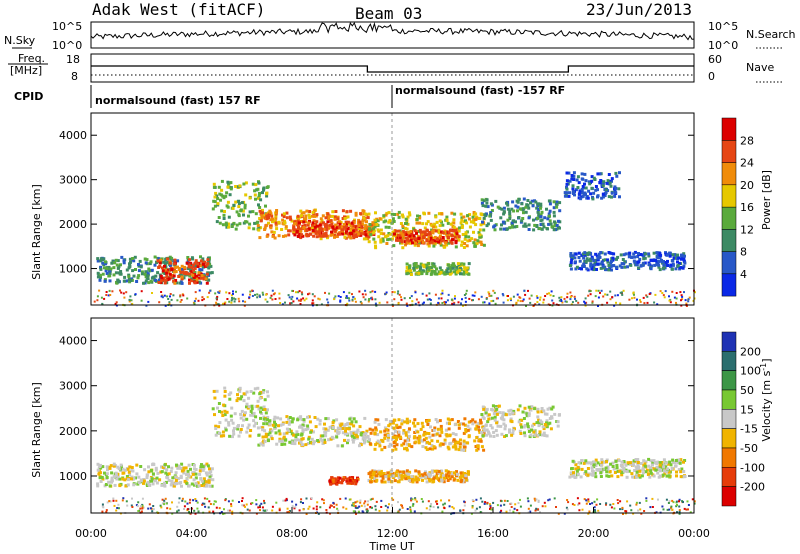 The height and width of the screenshot is (554, 800). Describe the element at coordinates (729, 240) in the screenshot. I see `colorbar-swatch` at that location.